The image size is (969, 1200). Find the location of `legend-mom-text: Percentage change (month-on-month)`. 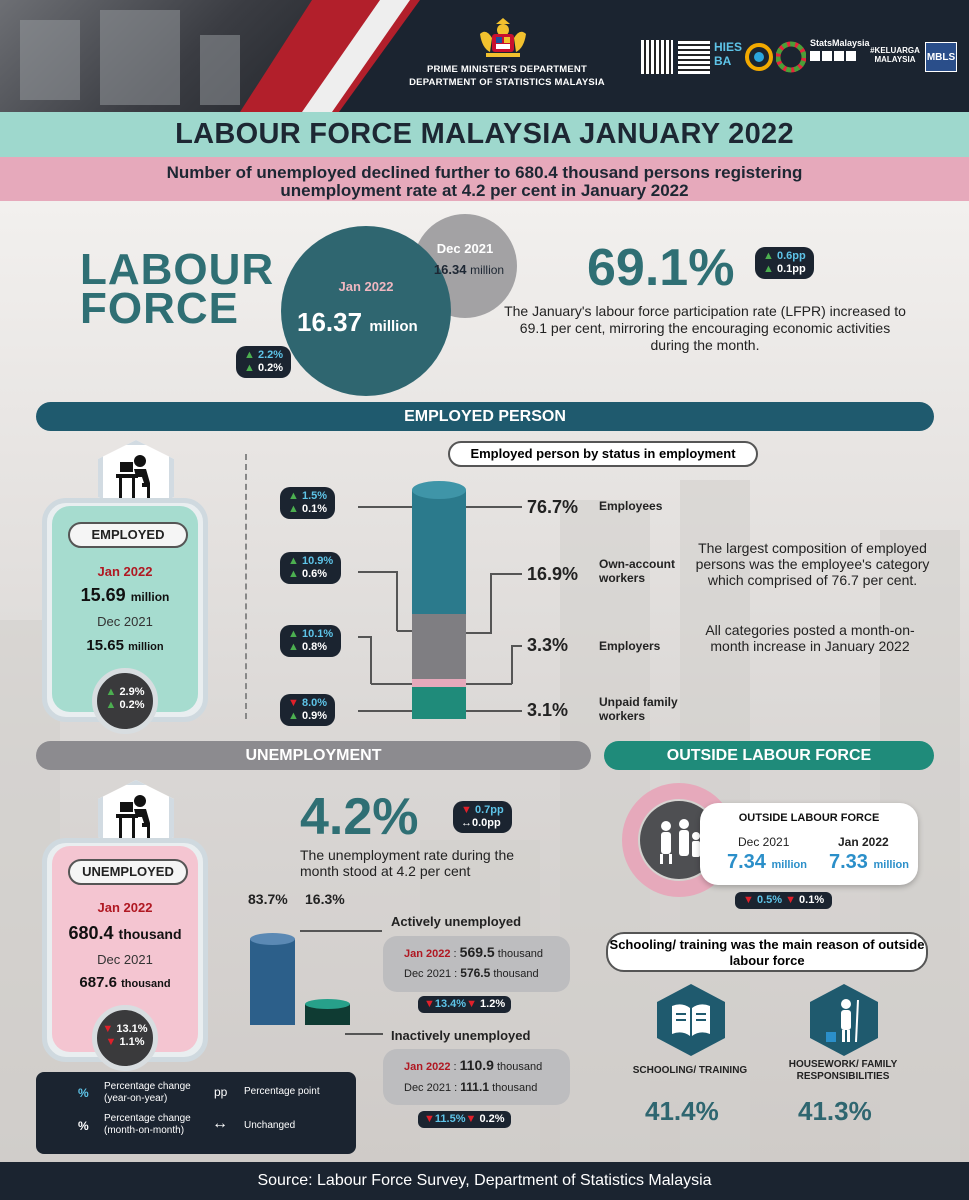

legend-mom-text: Percentage change (month-on-month) is located at coordinates (147, 1124).